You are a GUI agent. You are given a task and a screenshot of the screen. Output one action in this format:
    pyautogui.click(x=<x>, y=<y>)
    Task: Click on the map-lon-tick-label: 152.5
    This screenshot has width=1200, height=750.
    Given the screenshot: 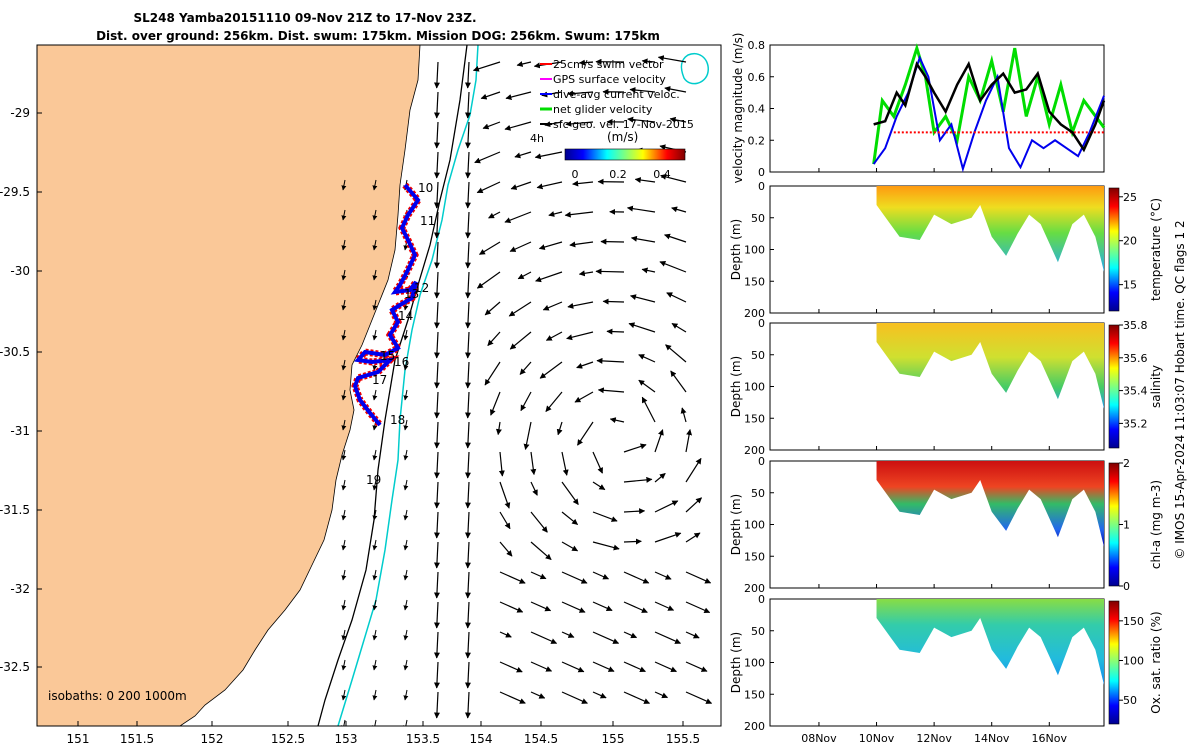 What is the action you would take?
    pyautogui.click(x=288, y=739)
    